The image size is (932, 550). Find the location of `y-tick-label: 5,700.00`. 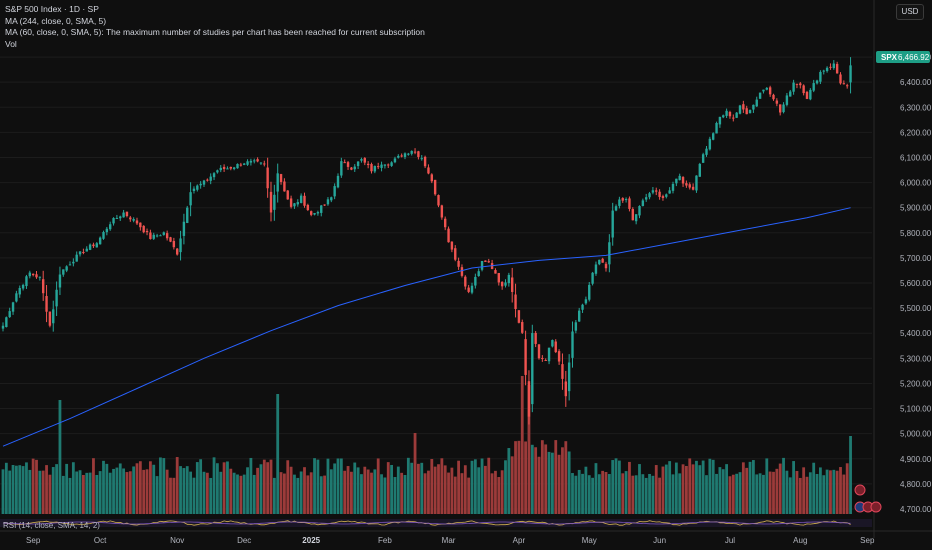

y-tick-label: 5,700.00 is located at coordinates (916, 258).